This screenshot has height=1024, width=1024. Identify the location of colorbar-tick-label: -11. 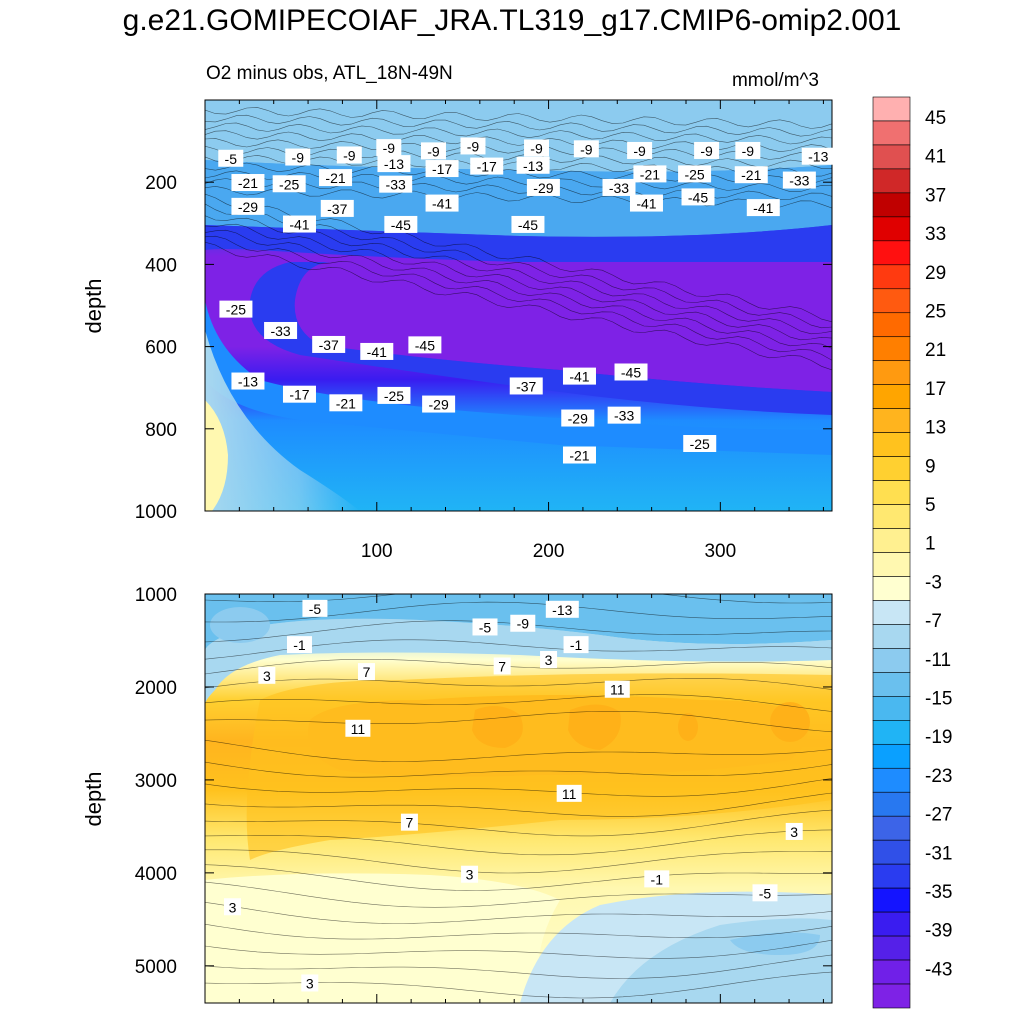
(938, 660).